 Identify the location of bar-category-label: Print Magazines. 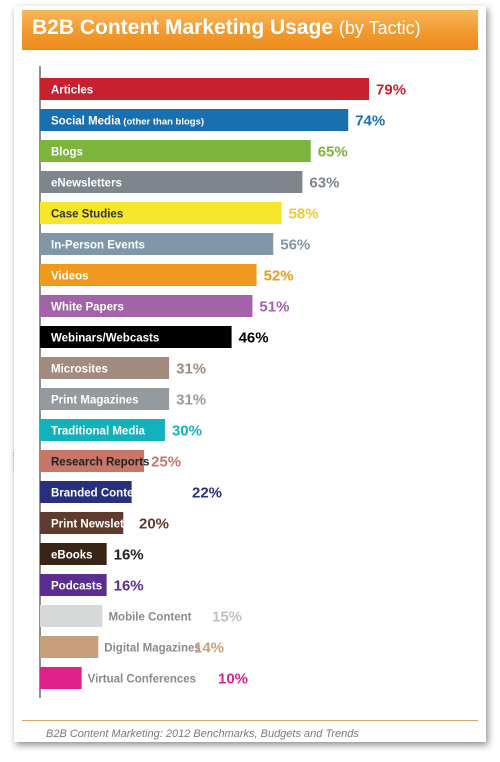
(95, 401).